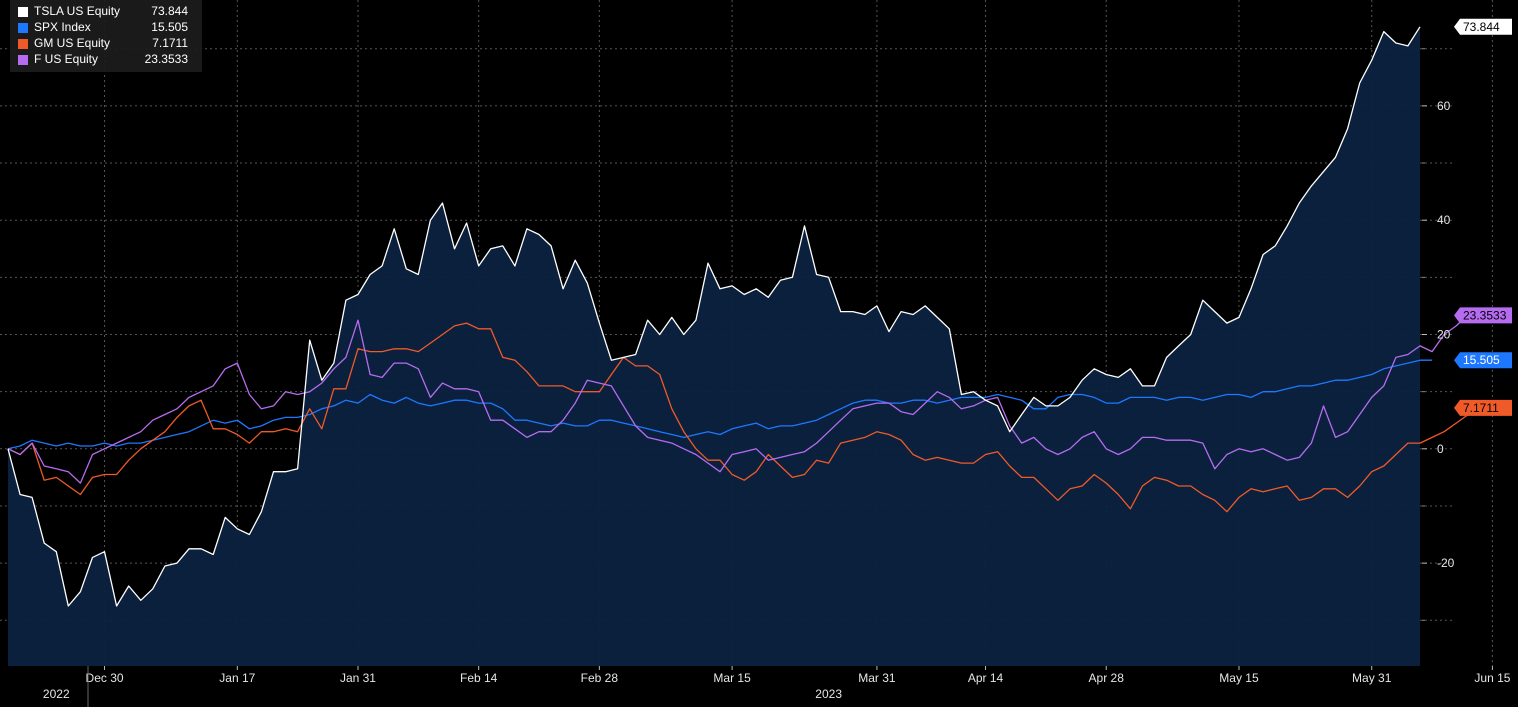 This screenshot has height=707, width=1518. I want to click on y-tick-label: 20, so click(1444, 335).